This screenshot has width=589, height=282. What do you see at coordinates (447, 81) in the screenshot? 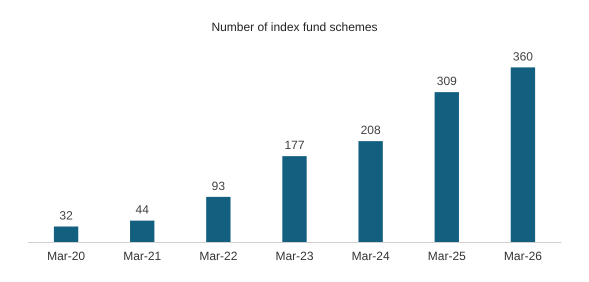
I see `data-label: 309` at bounding box center [447, 81].